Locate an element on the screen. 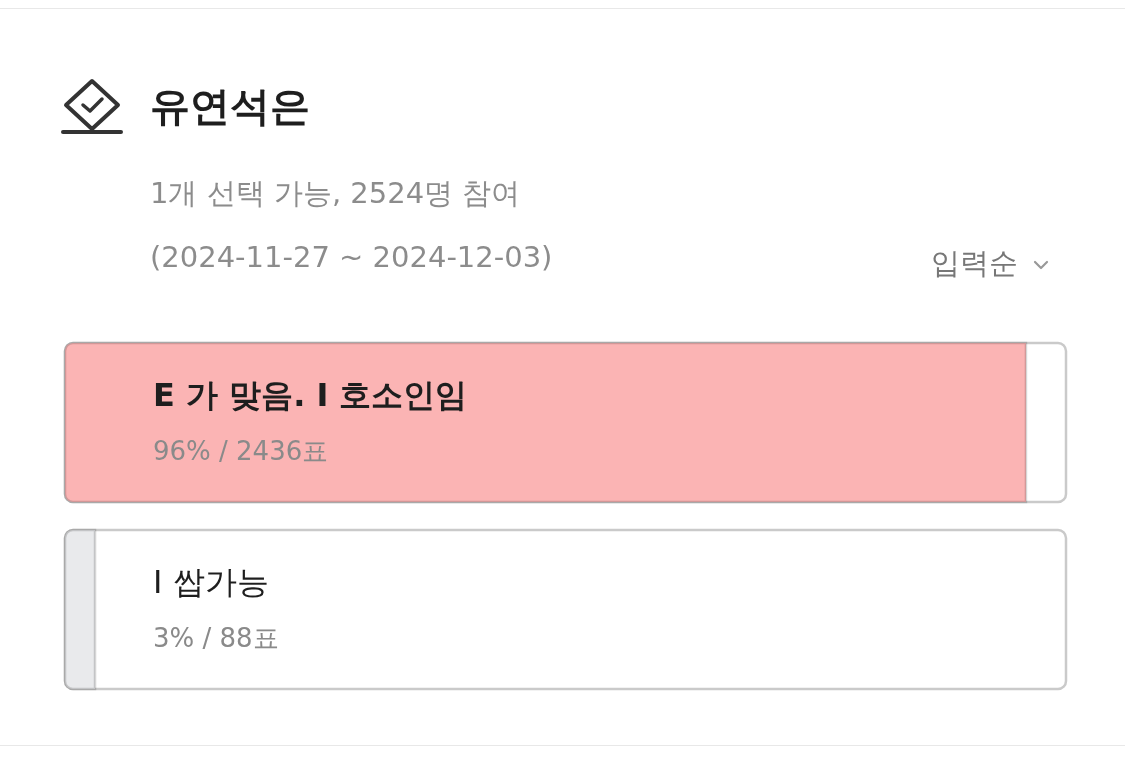  chart-title: 유연석은 is located at coordinates (230, 106).